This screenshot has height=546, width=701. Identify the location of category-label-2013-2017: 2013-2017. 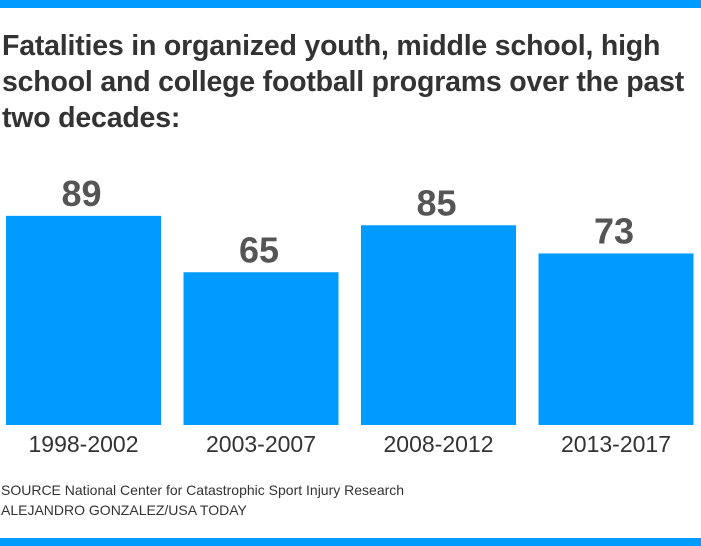
(616, 444).